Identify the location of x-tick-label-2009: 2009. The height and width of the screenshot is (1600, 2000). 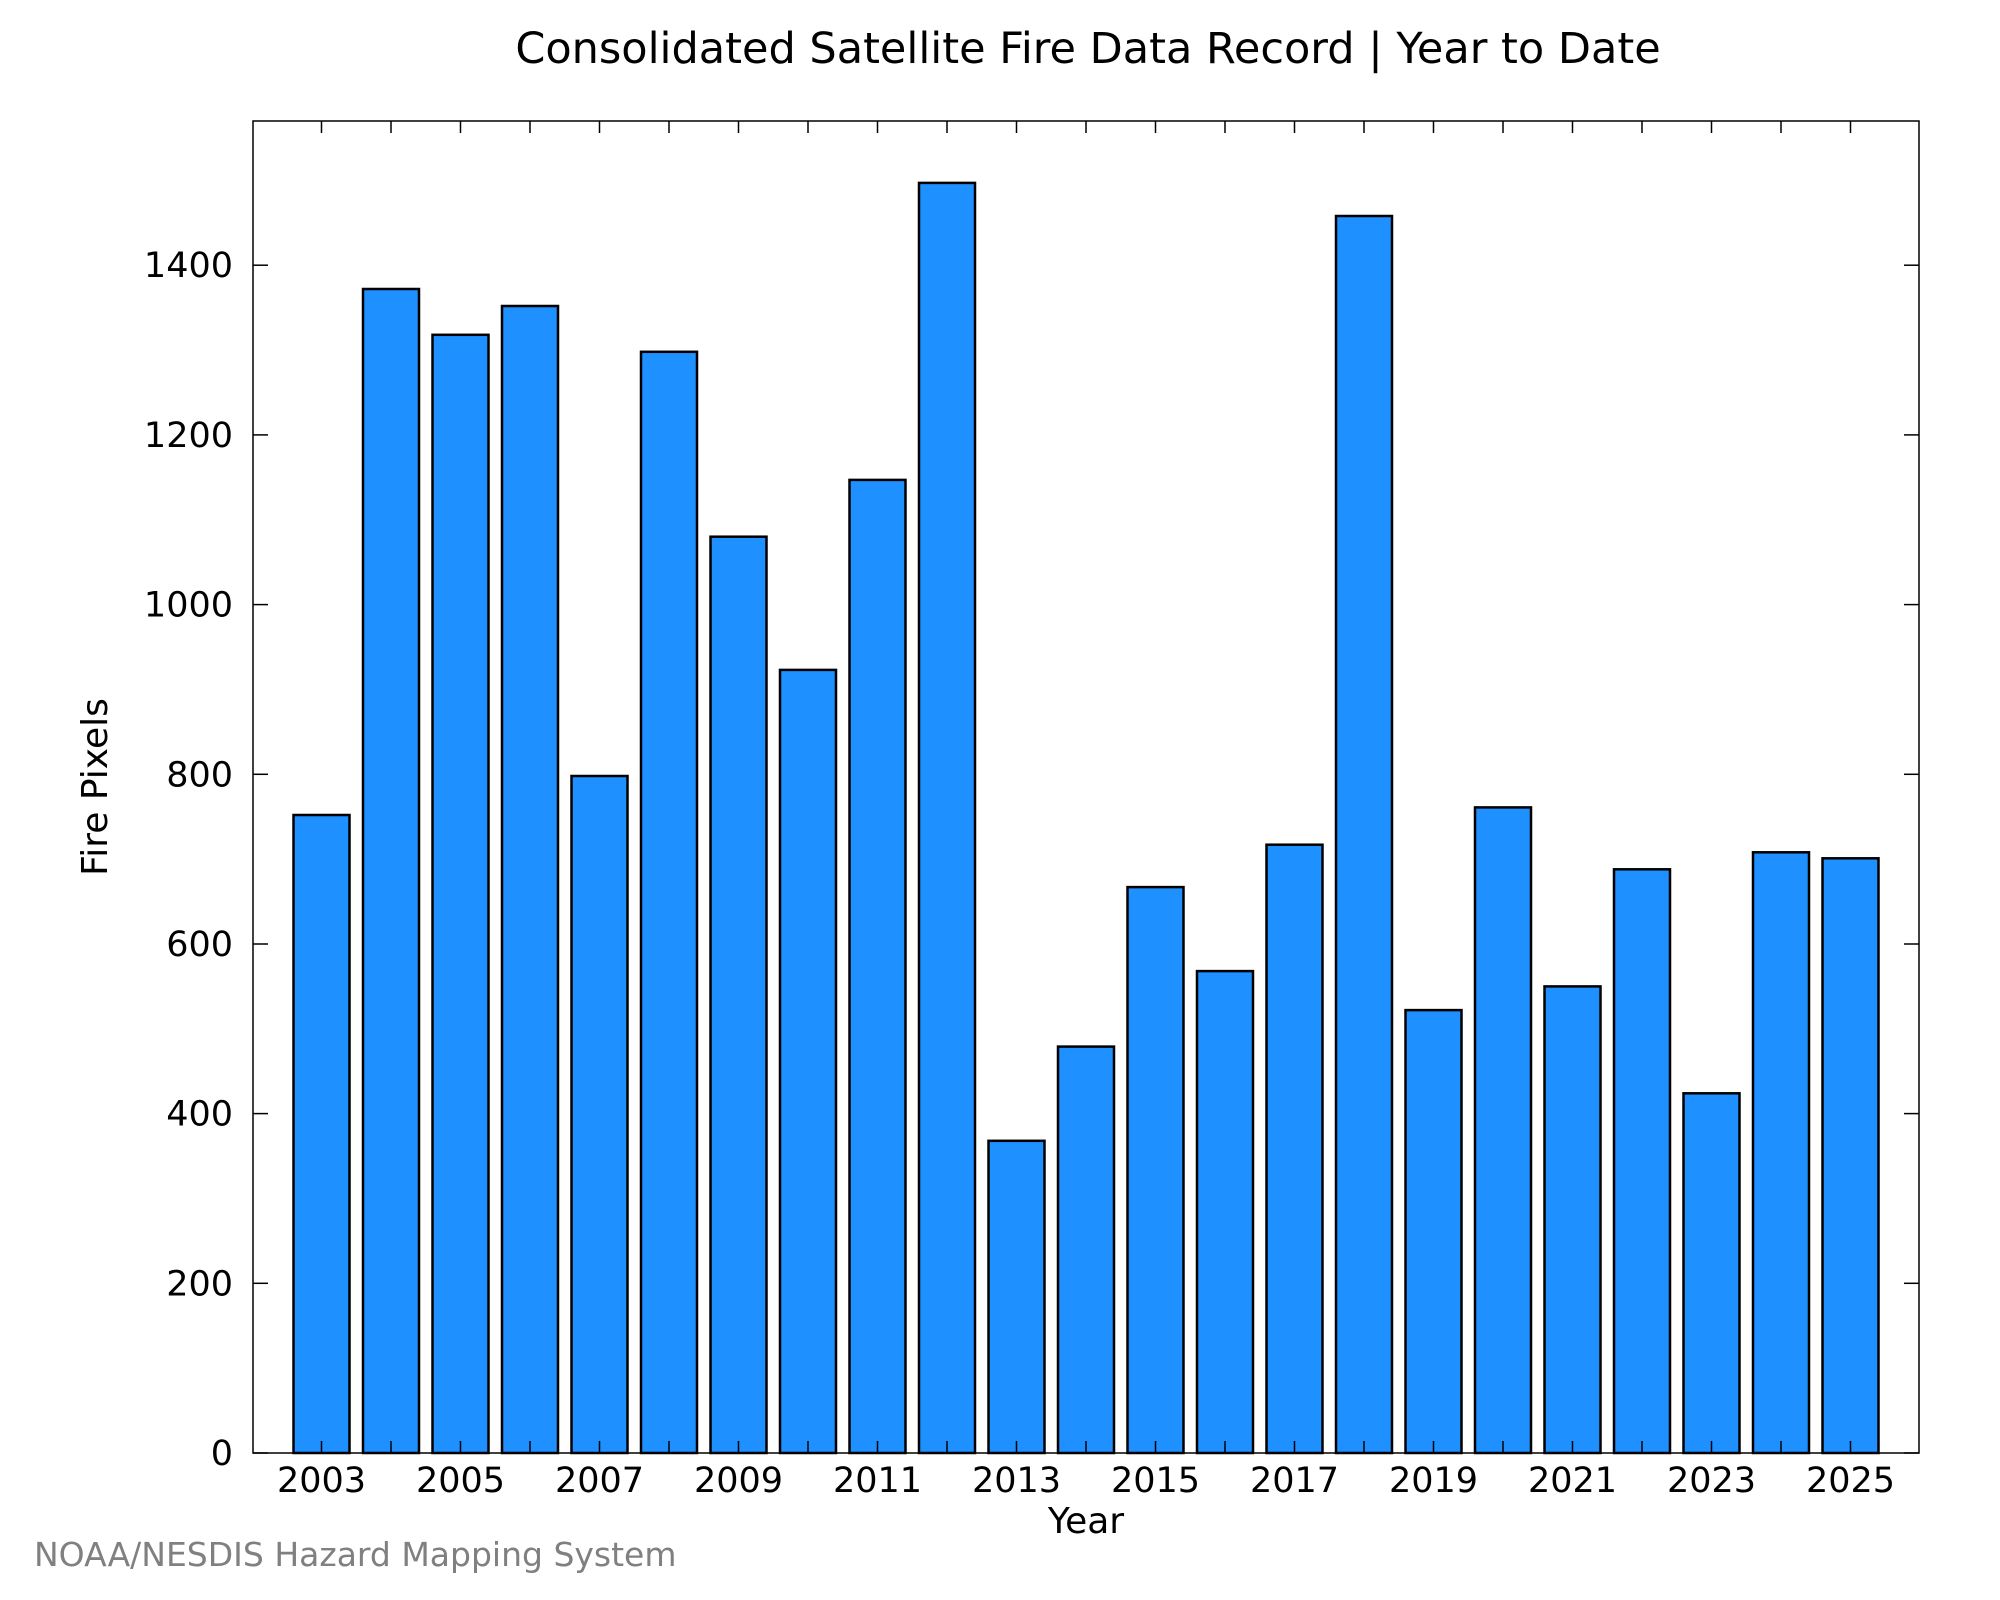
(738, 1481).